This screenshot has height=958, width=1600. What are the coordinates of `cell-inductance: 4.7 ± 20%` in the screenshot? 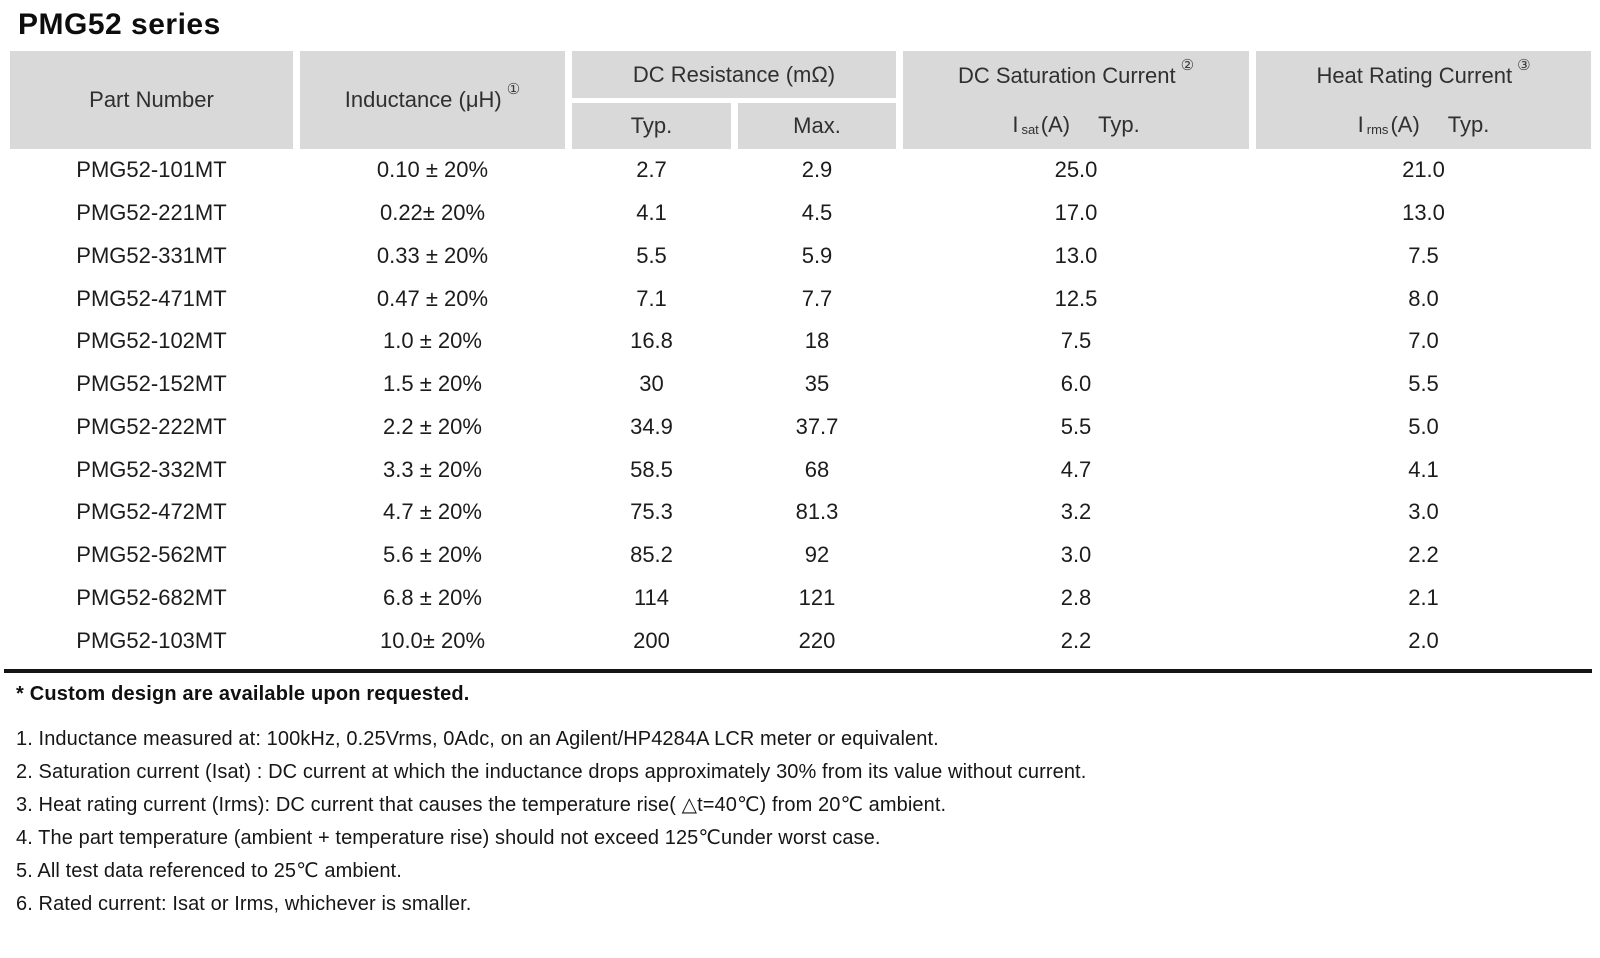 It's located at (432, 512).